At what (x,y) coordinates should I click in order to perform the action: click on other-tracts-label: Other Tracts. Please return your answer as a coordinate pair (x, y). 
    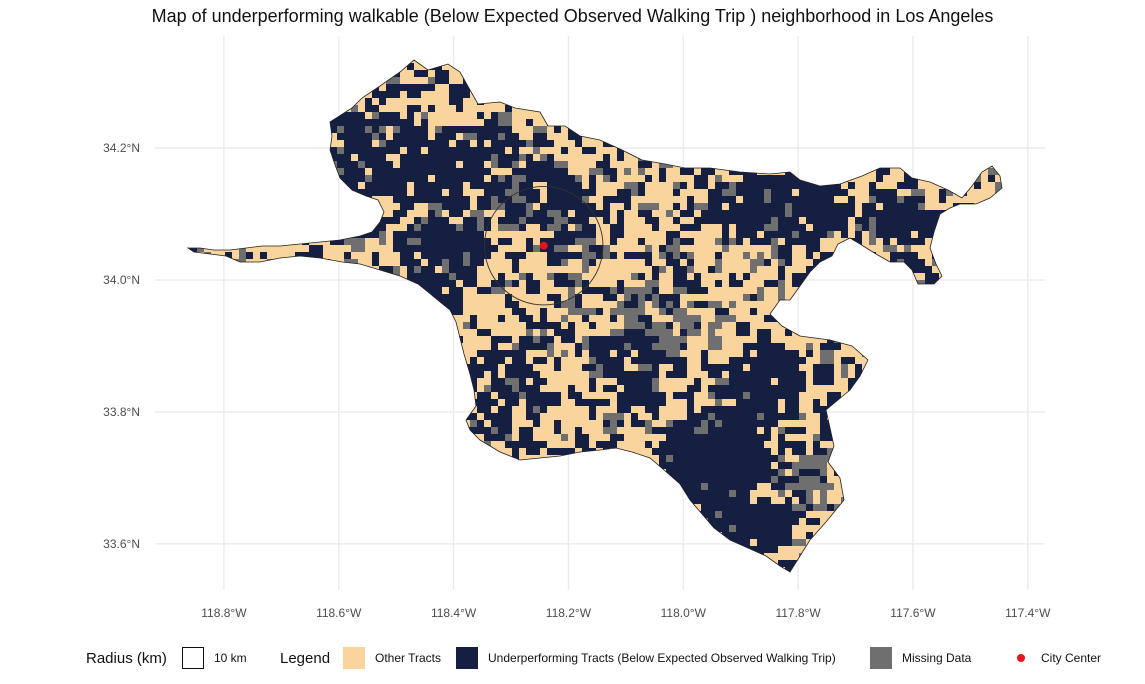
    Looking at the image, I should click on (408, 658).